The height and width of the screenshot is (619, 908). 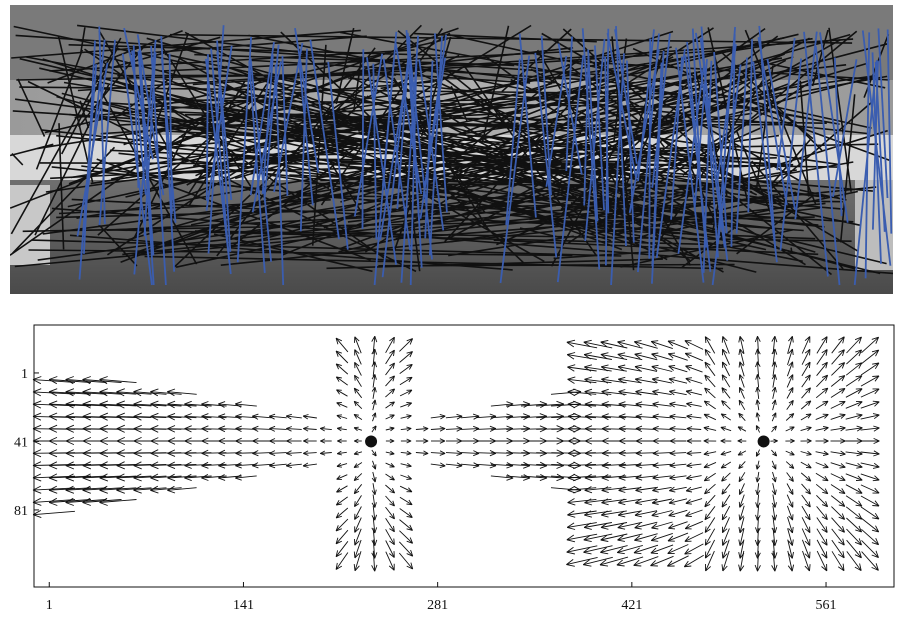 What do you see at coordinates (826, 605) in the screenshot?
I see `x-tick-label: 561` at bounding box center [826, 605].